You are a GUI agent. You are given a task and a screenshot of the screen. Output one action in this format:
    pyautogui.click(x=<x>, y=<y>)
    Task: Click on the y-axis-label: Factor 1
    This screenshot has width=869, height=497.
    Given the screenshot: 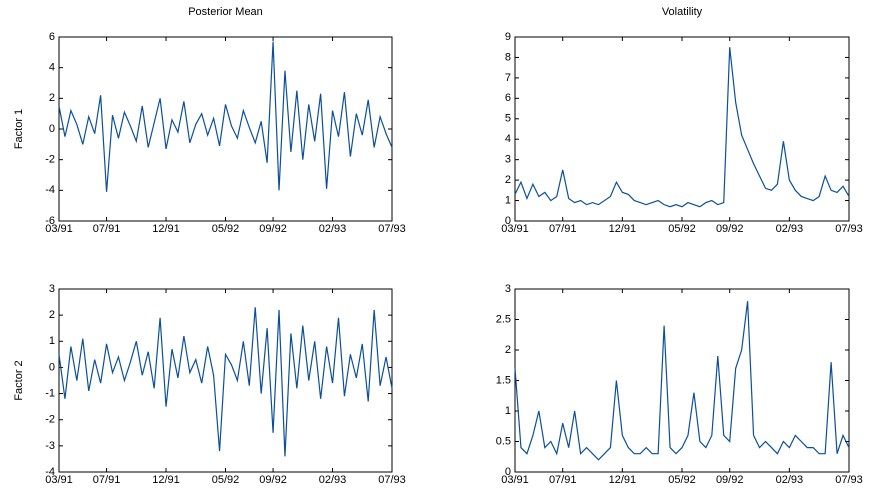 What is the action you would take?
    pyautogui.click(x=19, y=129)
    